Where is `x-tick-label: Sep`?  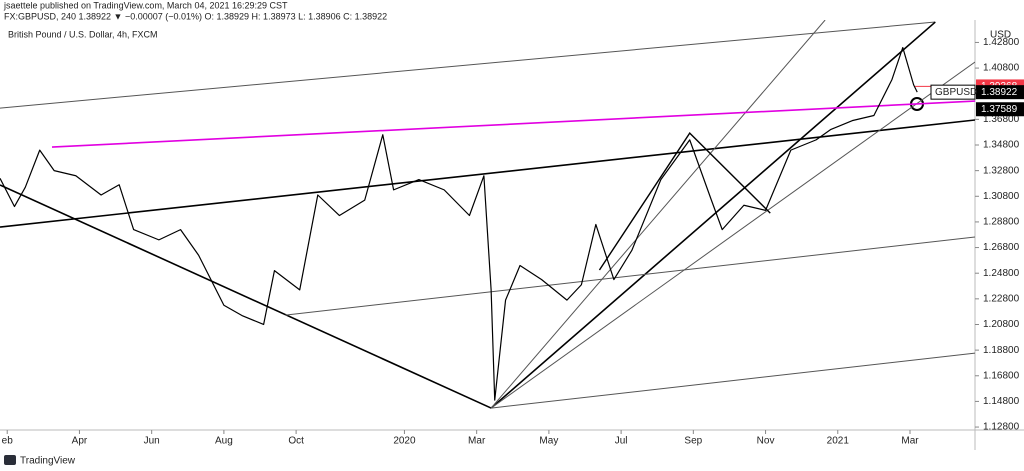
x-tick-label: Sep is located at coordinates (693, 441).